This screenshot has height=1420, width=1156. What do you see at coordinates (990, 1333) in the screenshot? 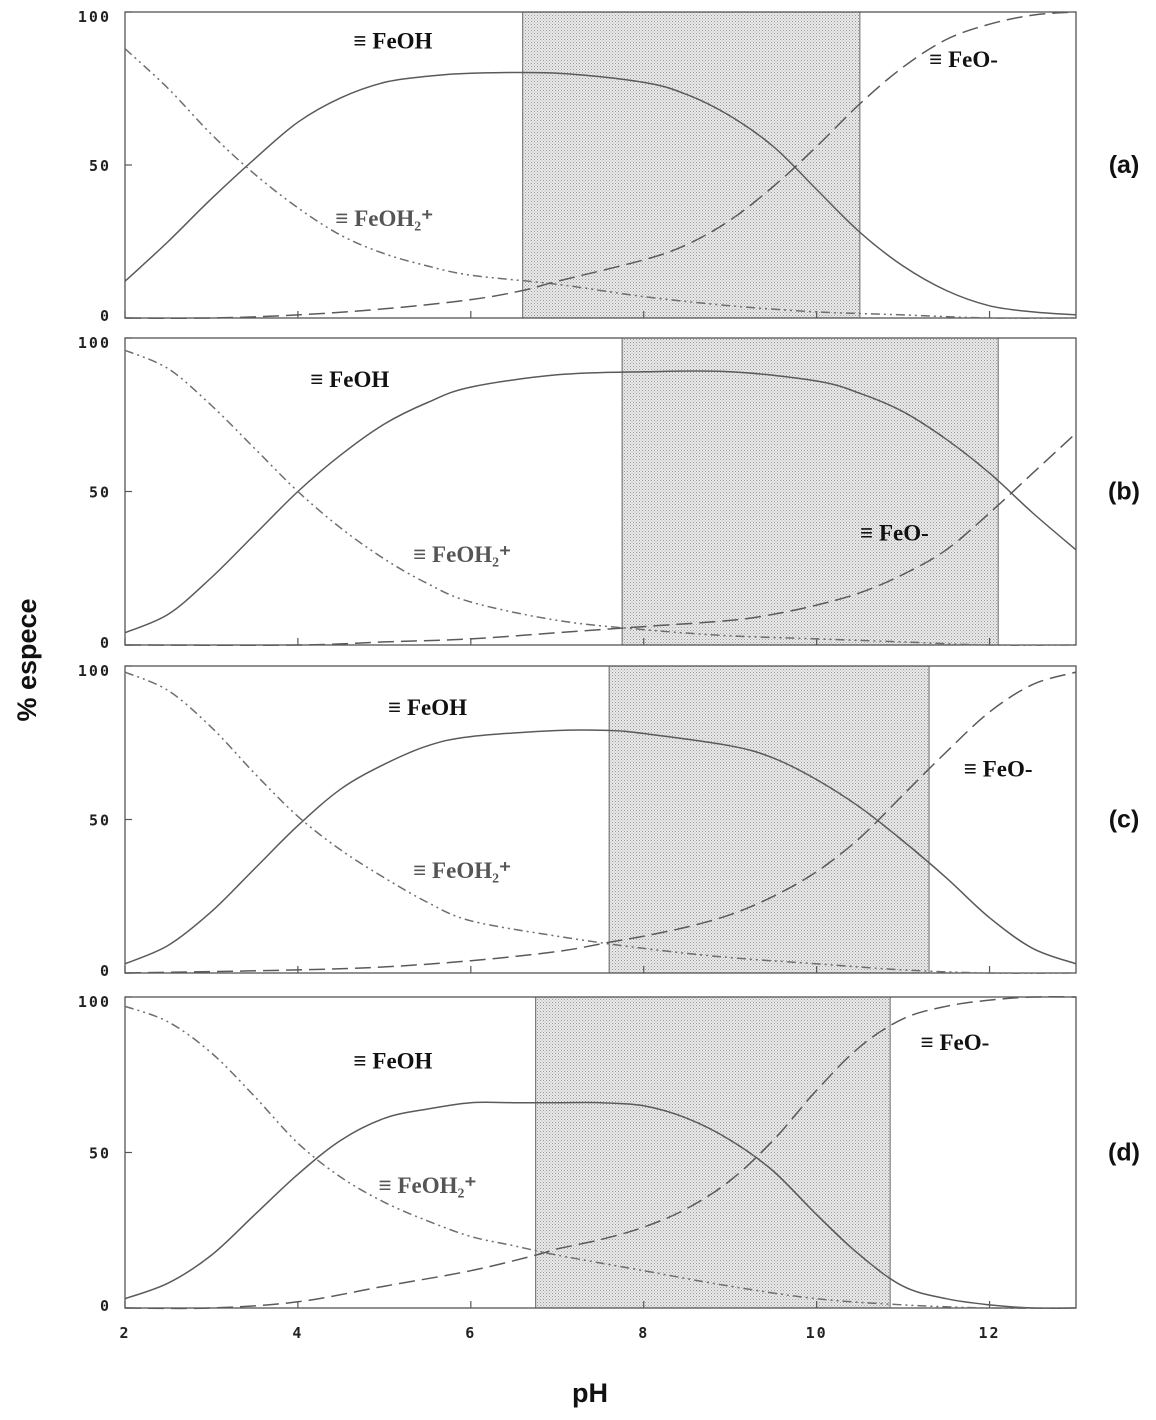
I see `x-tick-label: 12` at bounding box center [990, 1333].